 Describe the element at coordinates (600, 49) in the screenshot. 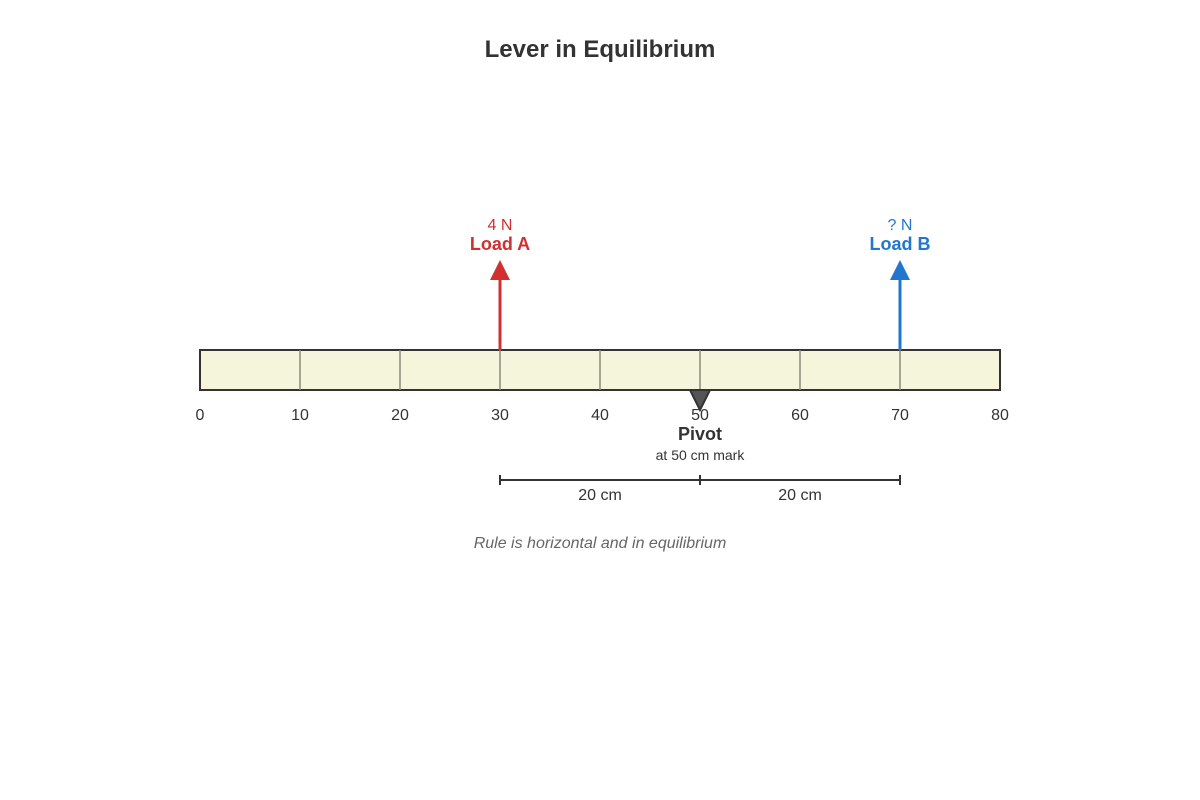

I see `diagram-title: Lever in Equilibrium` at that location.